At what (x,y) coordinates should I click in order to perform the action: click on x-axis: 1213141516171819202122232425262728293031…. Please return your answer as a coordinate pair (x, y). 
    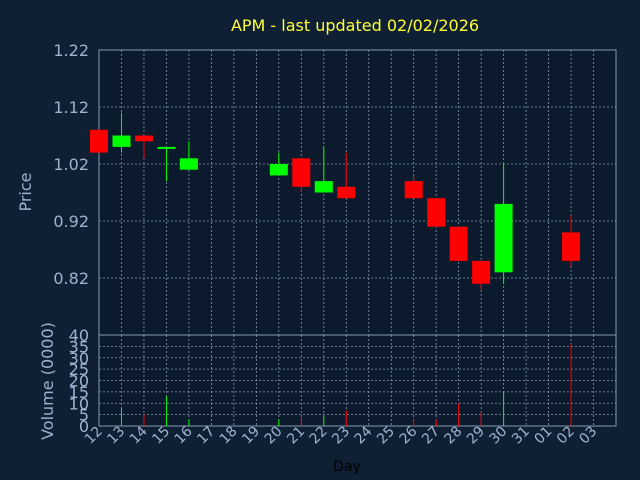
    Looking at the image, I should click on (341, 435).